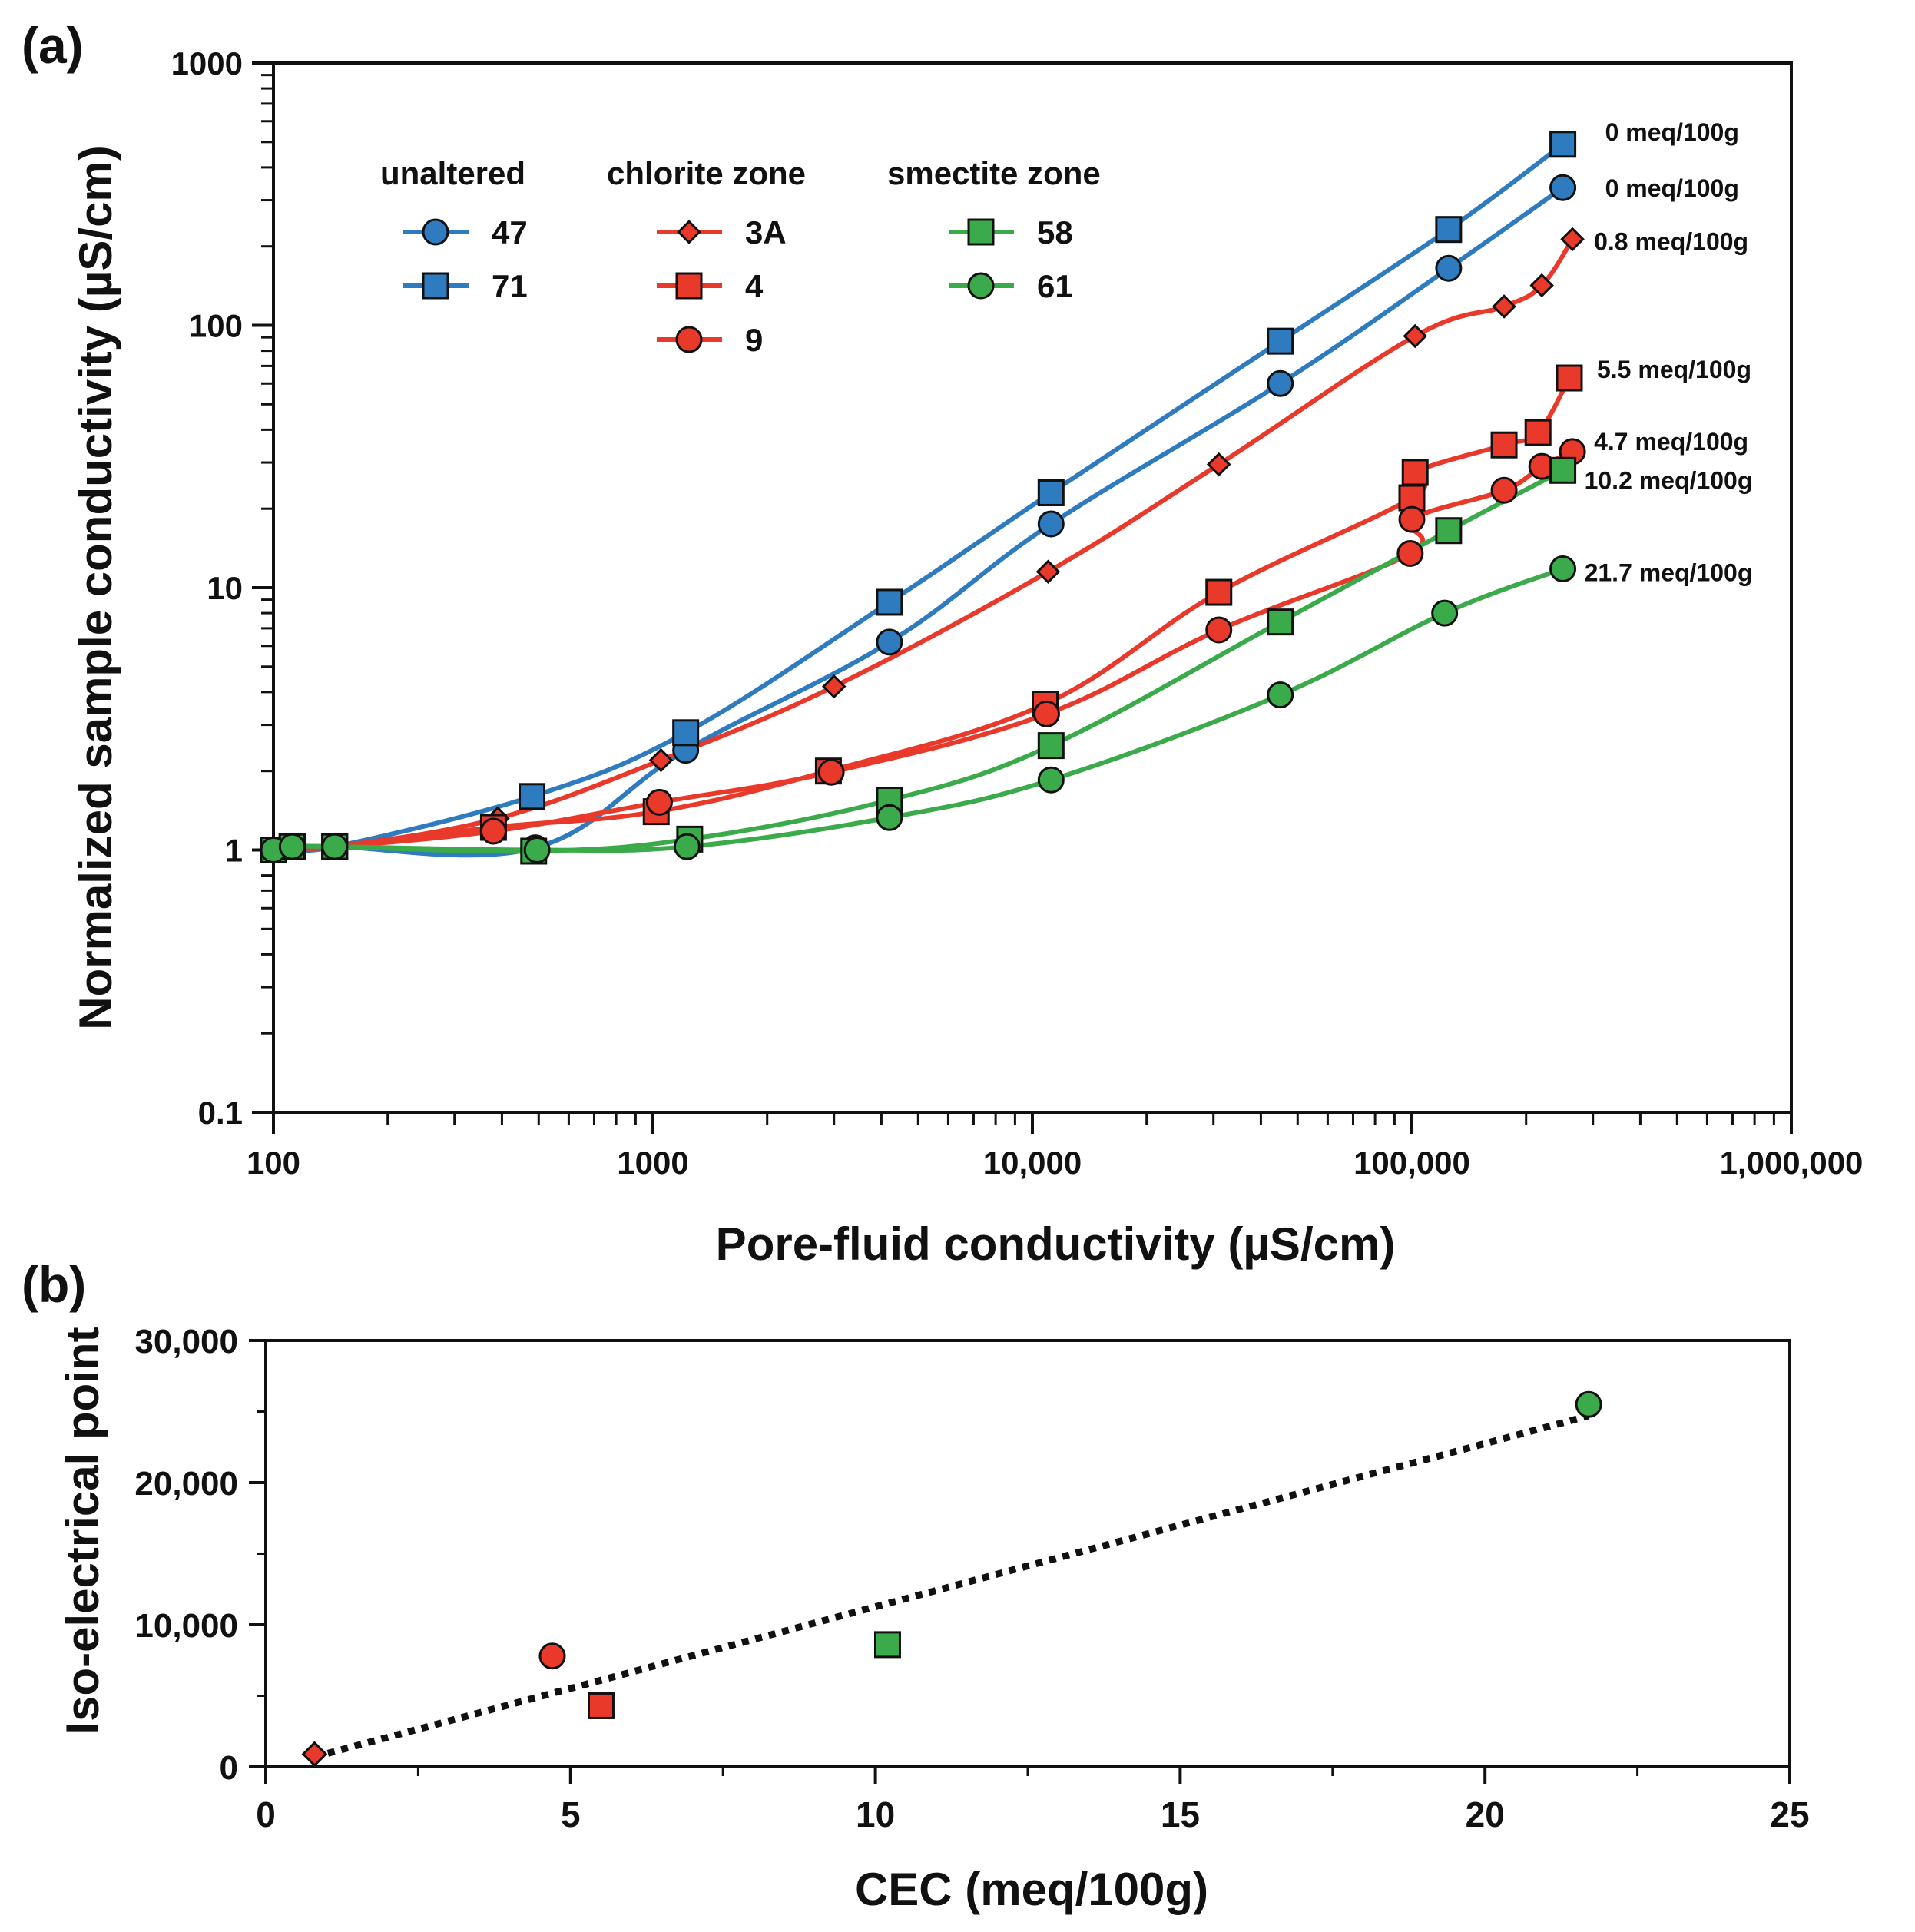 This screenshot has height=1932, width=1915. What do you see at coordinates (216, 326) in the screenshot?
I see `y-tick-label: 100` at bounding box center [216, 326].